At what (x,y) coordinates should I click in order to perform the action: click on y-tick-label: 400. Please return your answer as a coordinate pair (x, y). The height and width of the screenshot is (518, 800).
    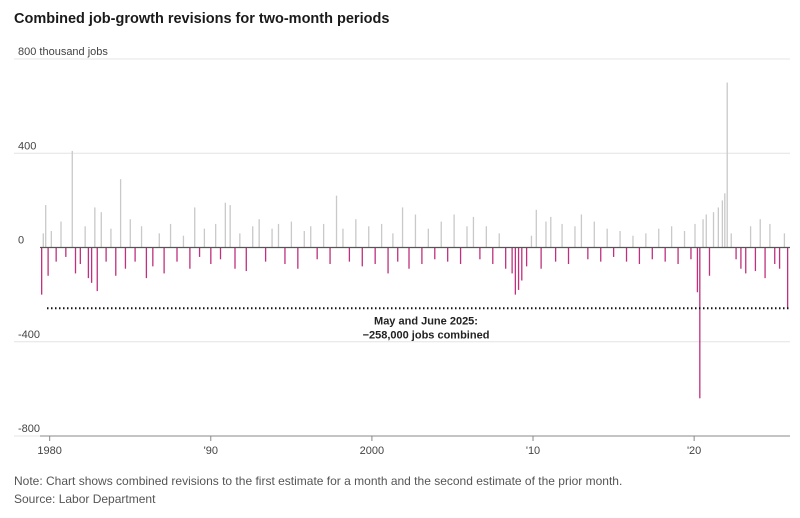
    Looking at the image, I should click on (27, 146).